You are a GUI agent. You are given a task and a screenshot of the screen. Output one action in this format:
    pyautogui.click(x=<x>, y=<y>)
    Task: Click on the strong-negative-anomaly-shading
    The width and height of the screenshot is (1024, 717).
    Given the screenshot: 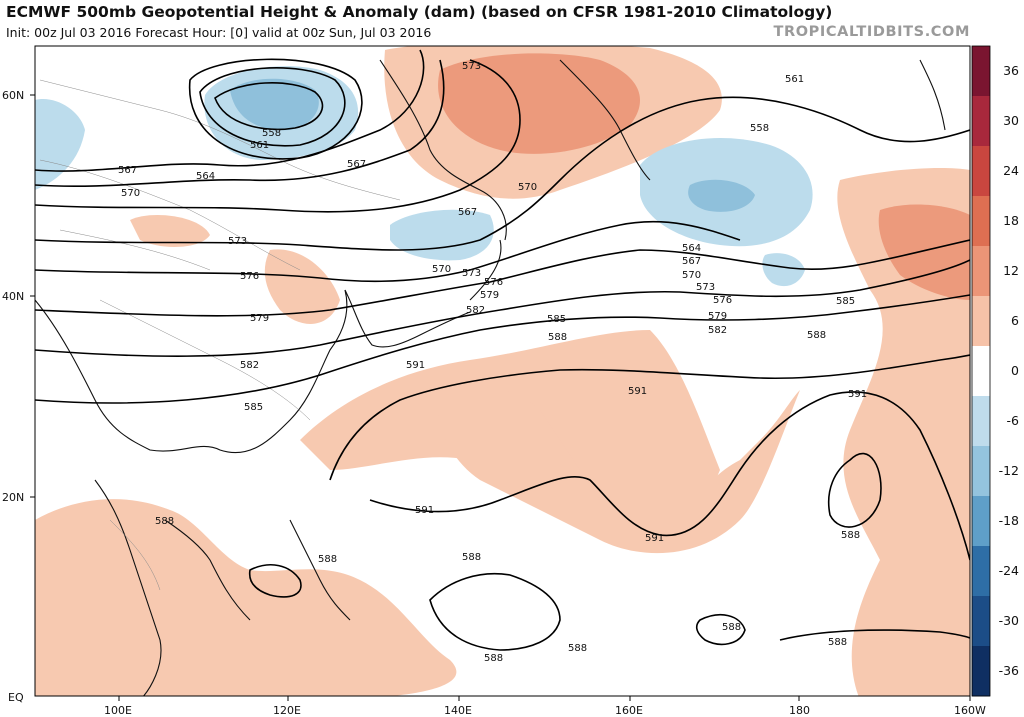 What is the action you would take?
    pyautogui.click(x=492, y=145)
    